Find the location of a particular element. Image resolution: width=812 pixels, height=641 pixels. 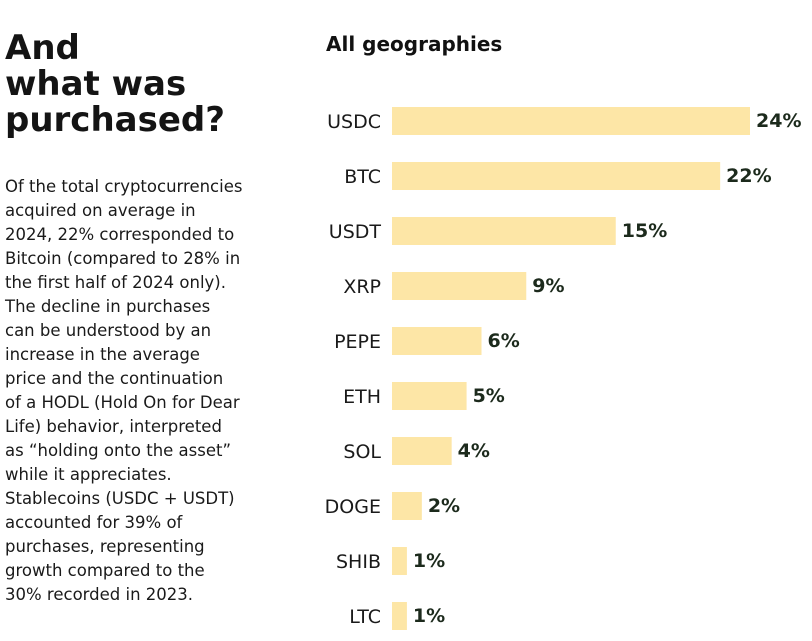

heading-line: purchased? is located at coordinates (115, 120).